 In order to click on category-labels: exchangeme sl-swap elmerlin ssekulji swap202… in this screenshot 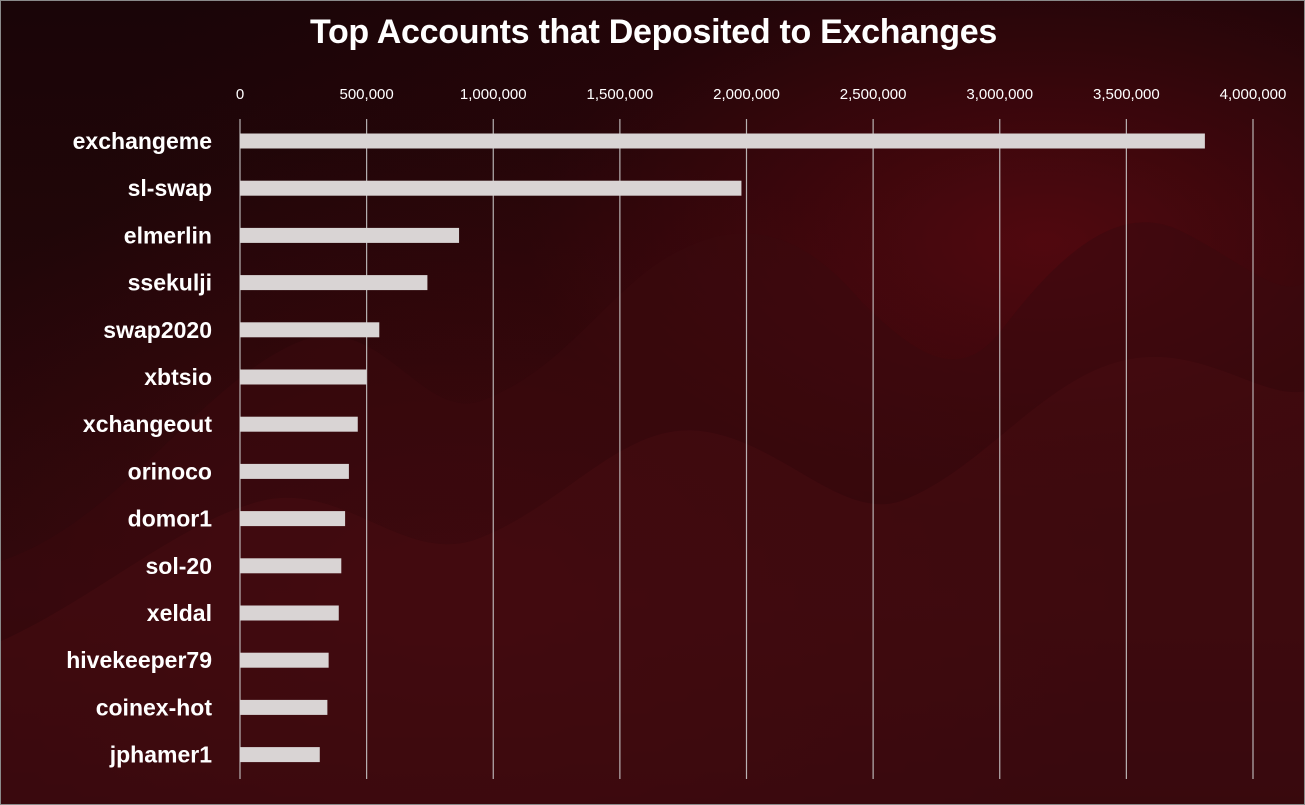, I will do `click(139, 448)`.